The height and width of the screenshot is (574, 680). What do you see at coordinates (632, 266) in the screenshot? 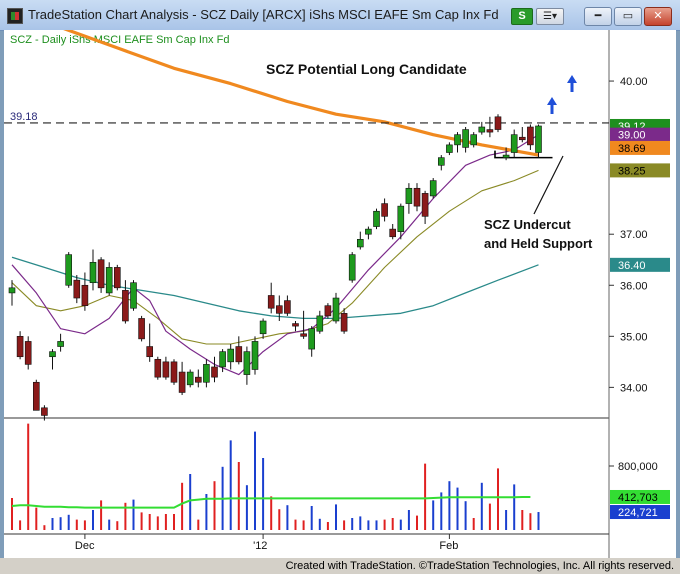
I see `price-tag-label: 36.40` at bounding box center [632, 266].